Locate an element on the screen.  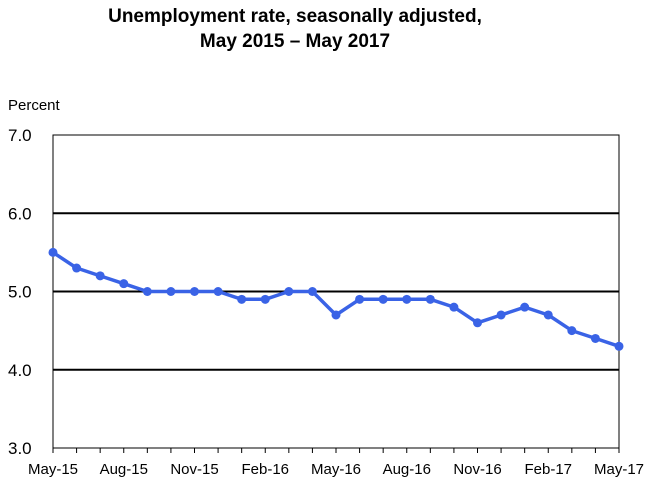
x-tick-label: Nov-15 is located at coordinates (194, 469).